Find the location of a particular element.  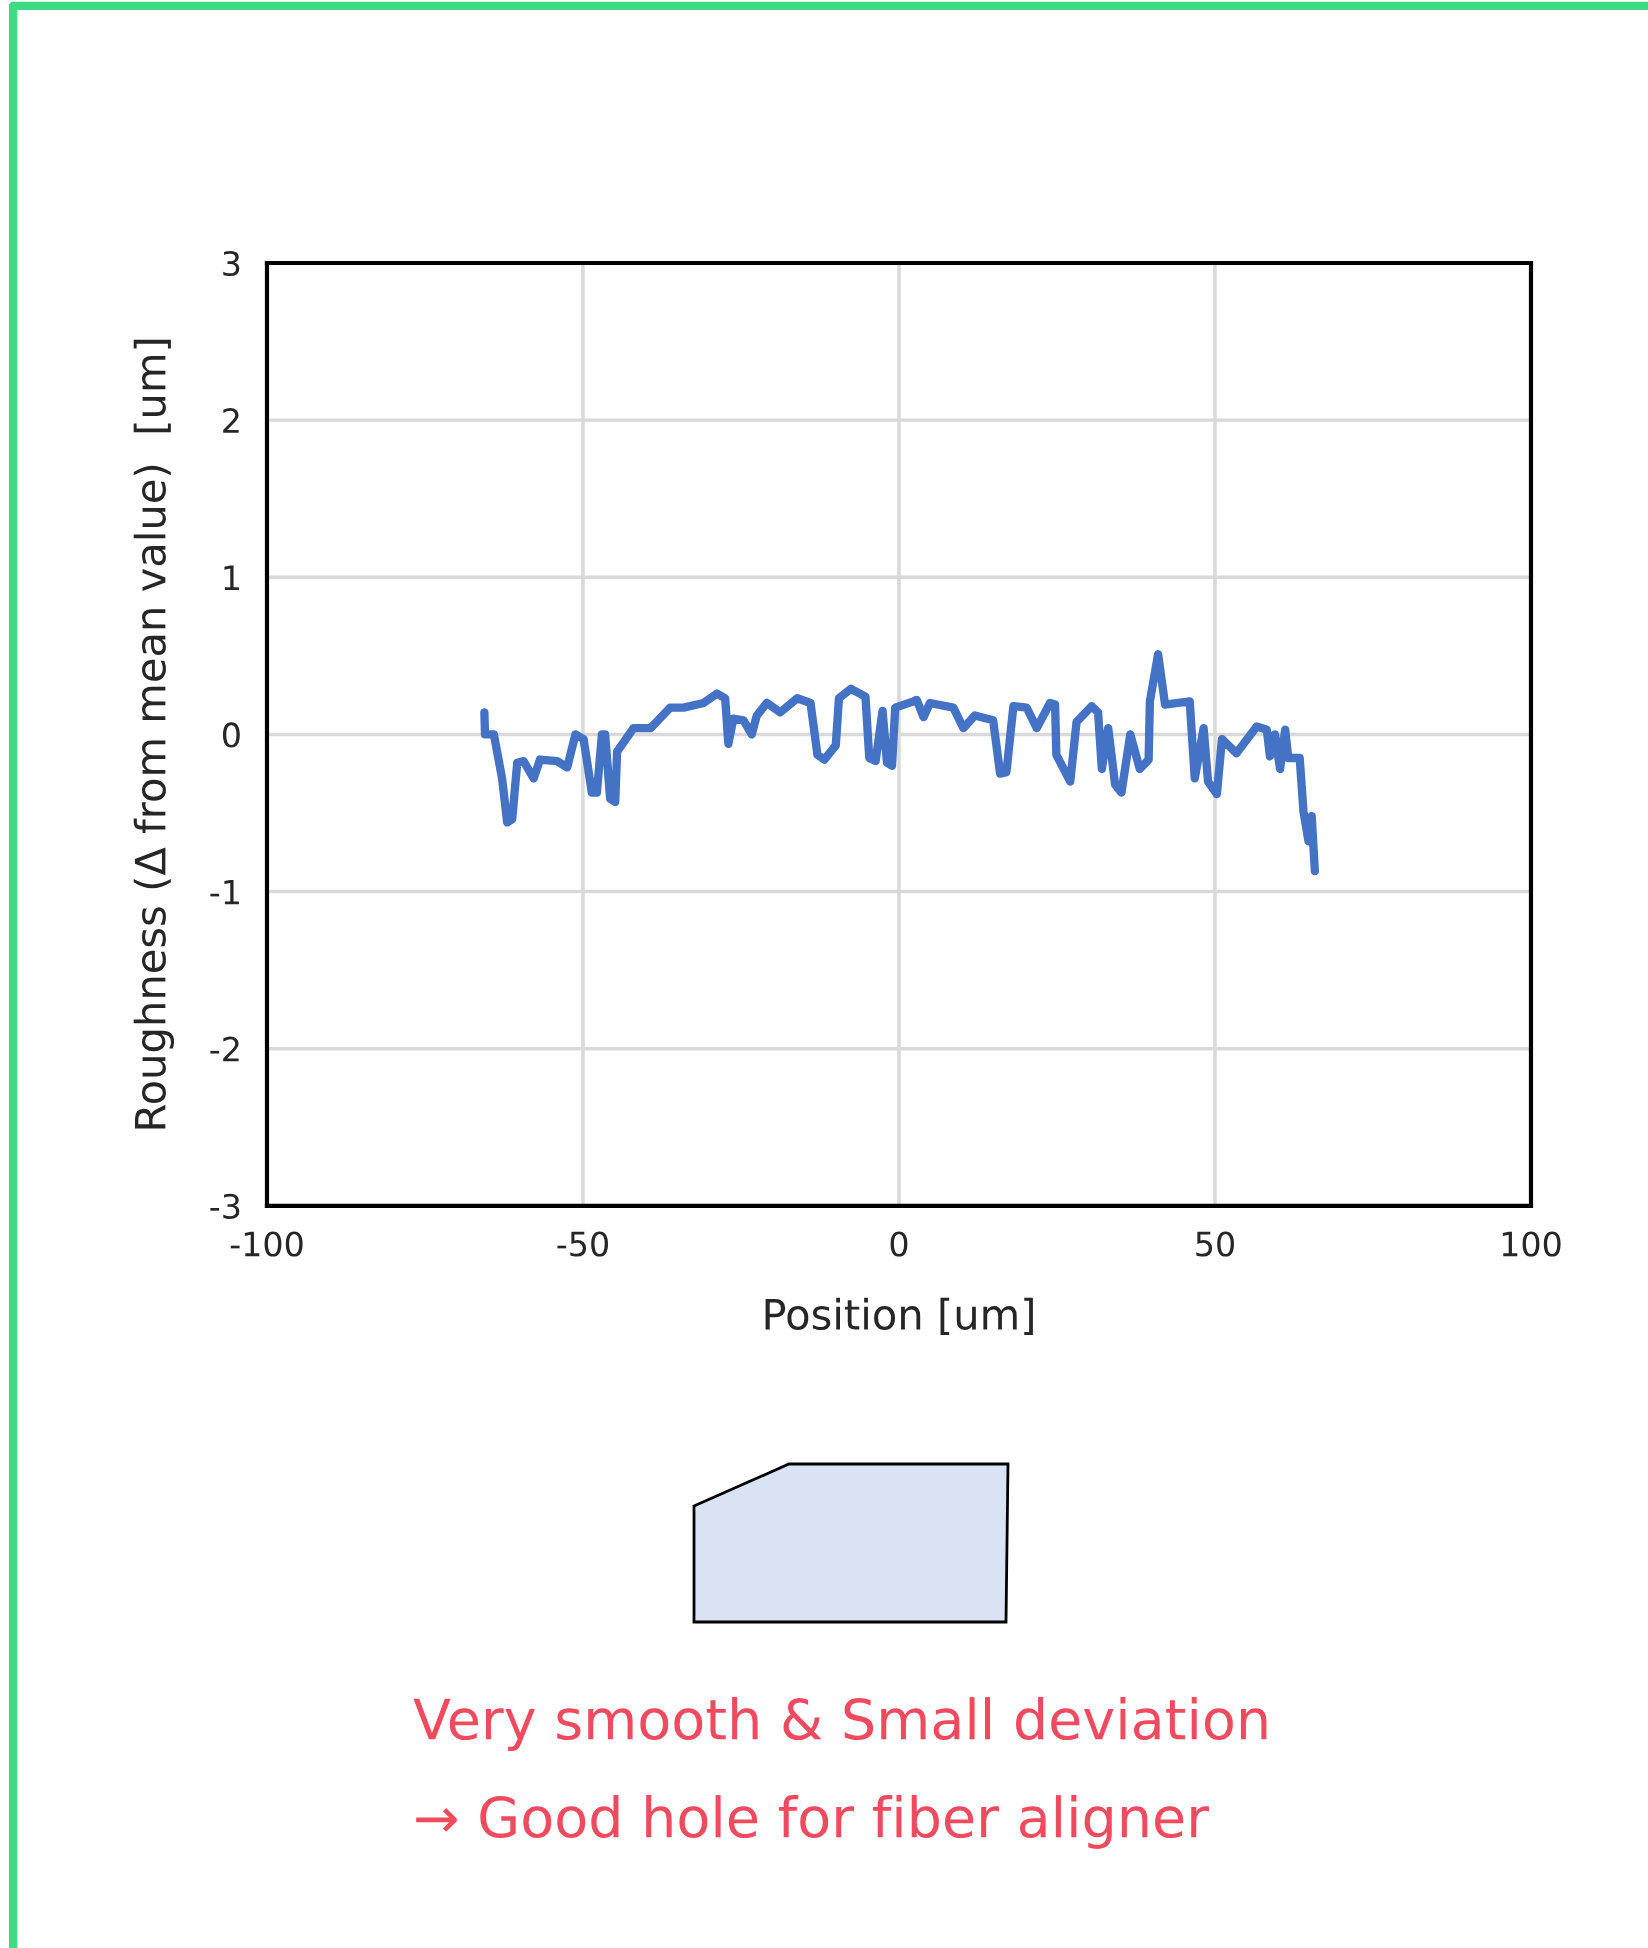

text: → Good hole for fiber aligner is located at coordinates (813, 1822).